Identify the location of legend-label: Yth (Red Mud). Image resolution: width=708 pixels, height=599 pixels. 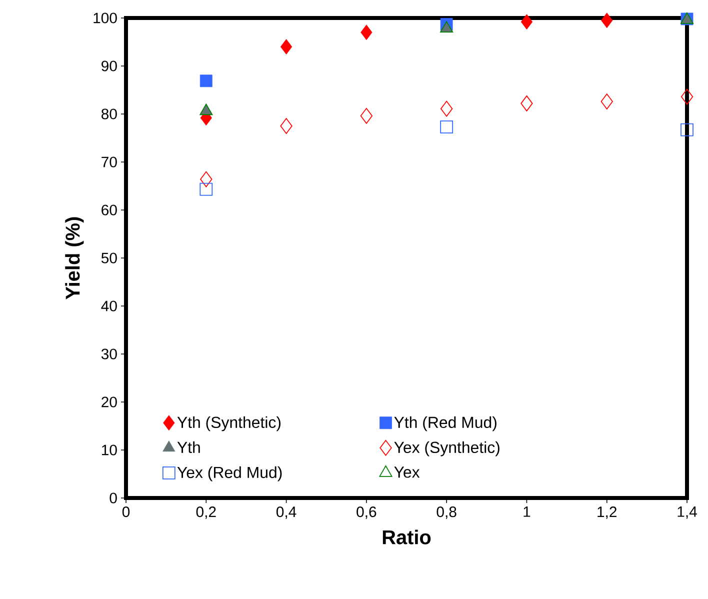
(445, 424).